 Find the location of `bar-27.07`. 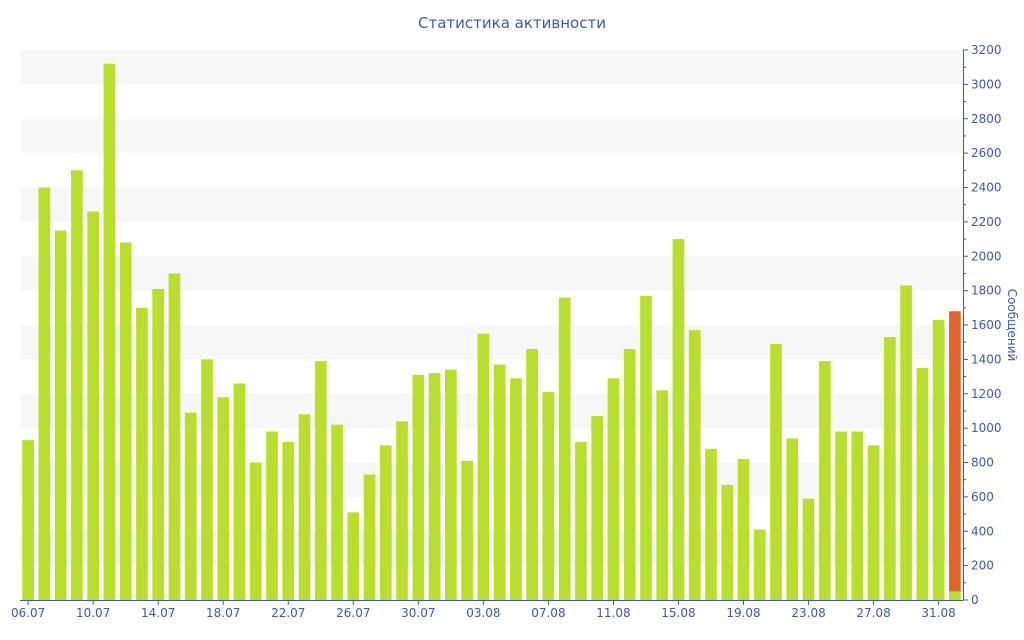

bar-27.07 is located at coordinates (369, 537).